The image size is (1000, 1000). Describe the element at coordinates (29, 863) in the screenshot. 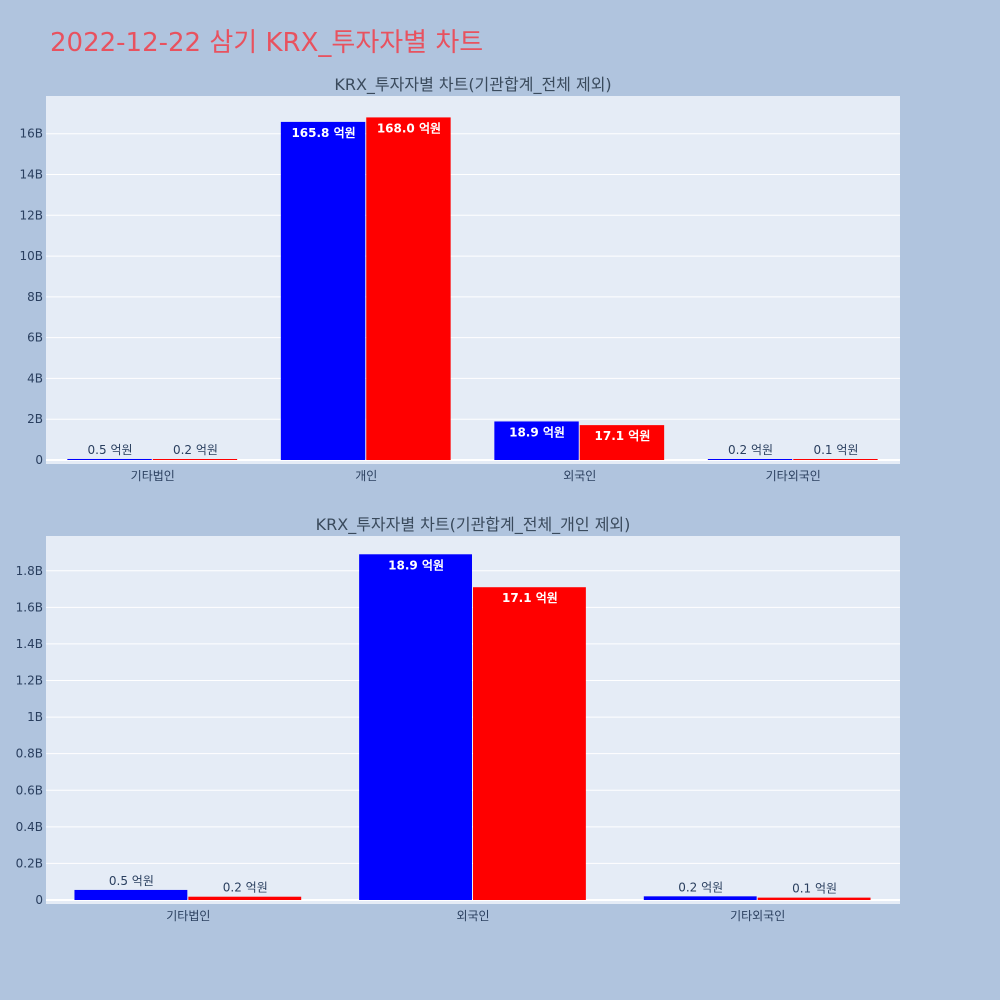

I see `y-tick-label: 0.2B` at that location.